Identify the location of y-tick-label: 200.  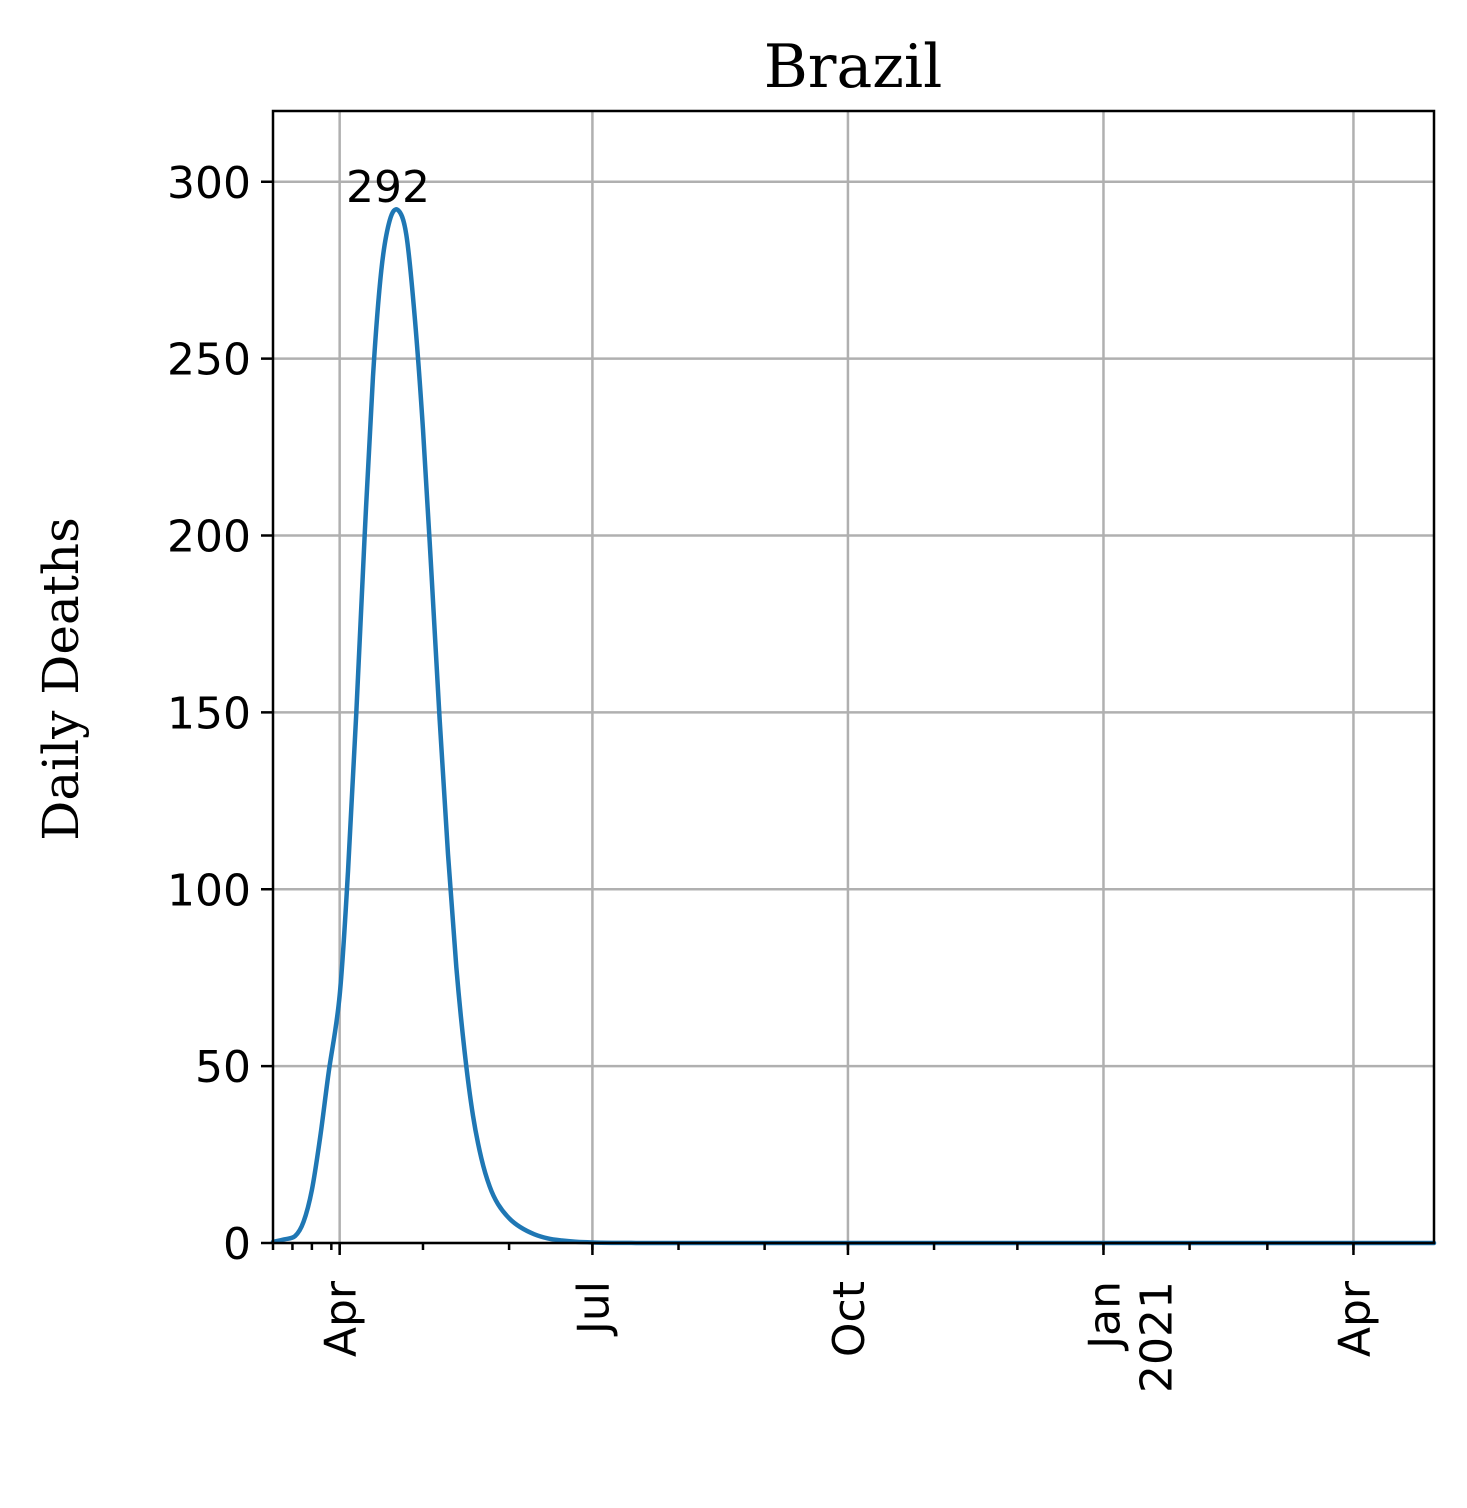
(209, 537).